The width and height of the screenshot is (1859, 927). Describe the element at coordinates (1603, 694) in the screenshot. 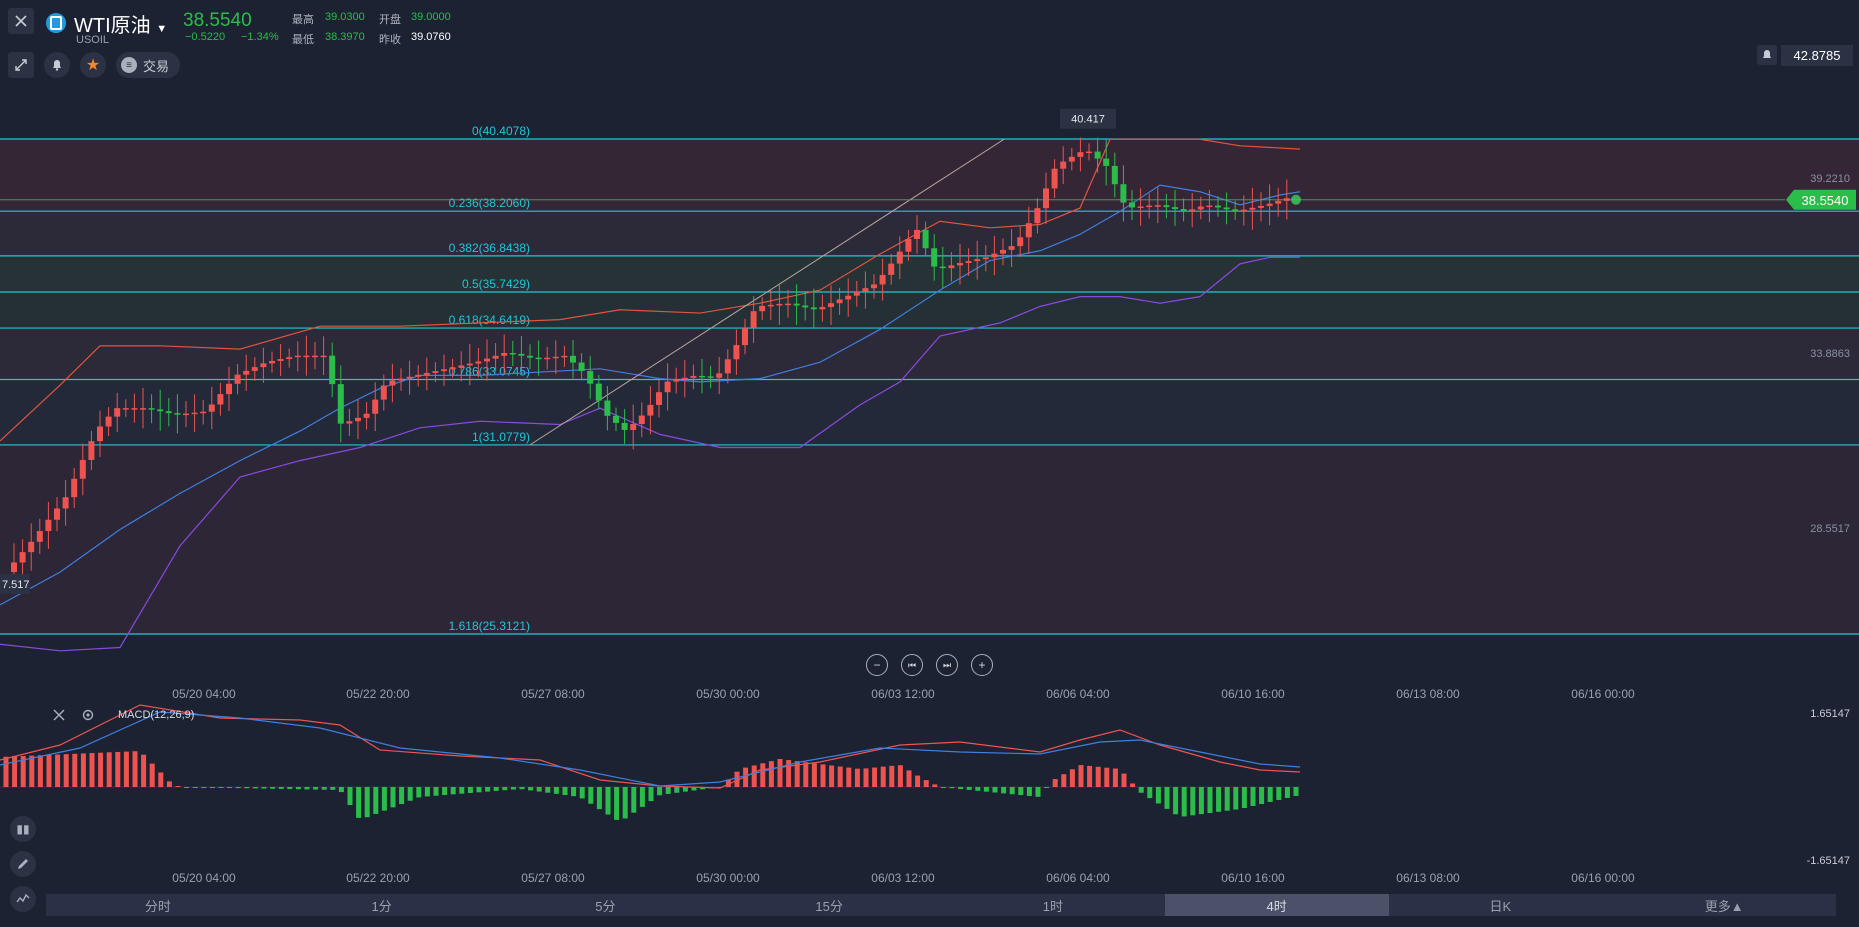

I see `x-axis-label: 06/16 00:00` at that location.